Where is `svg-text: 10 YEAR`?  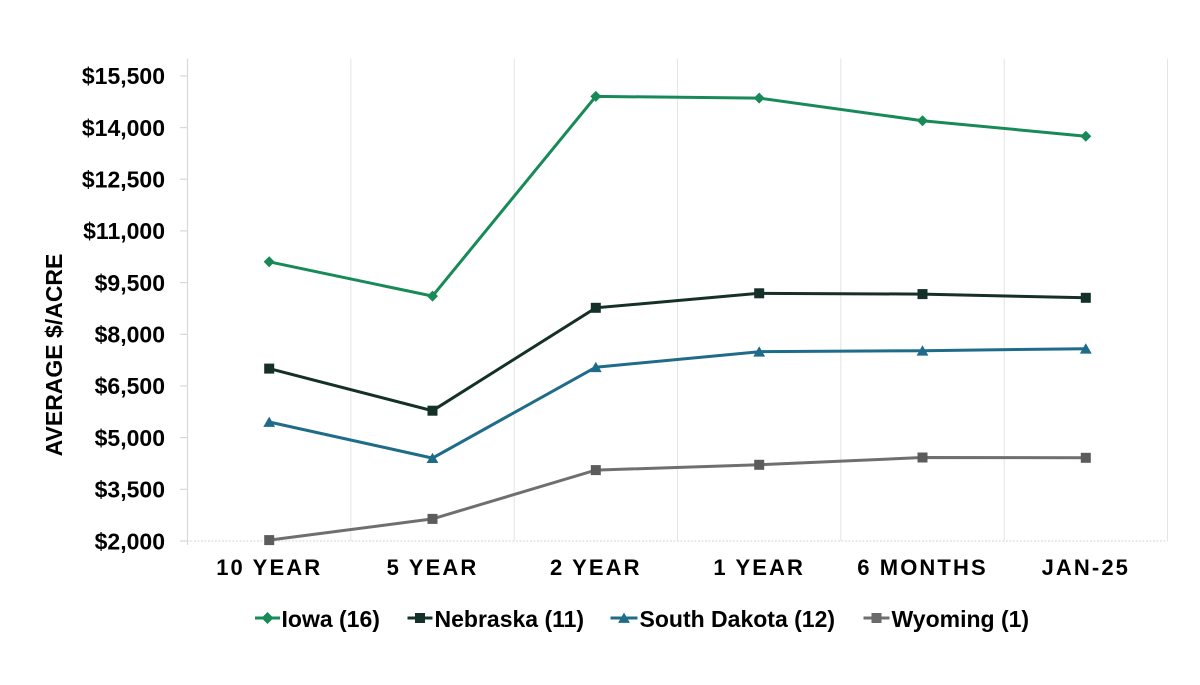 svg-text: 10 YEAR is located at coordinates (269, 567).